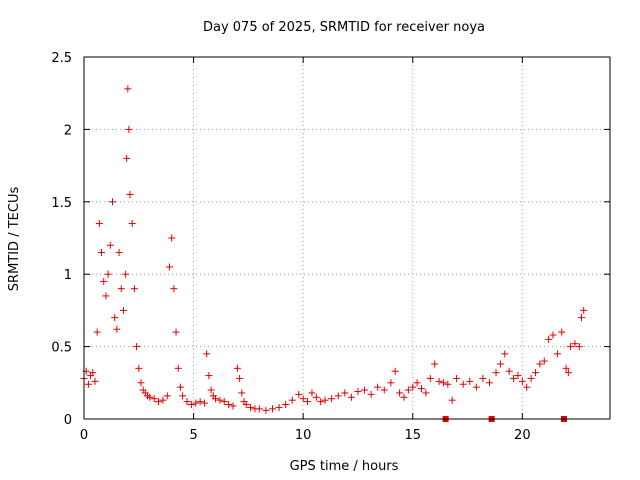 The width and height of the screenshot is (640, 480). I want to click on y-tick-label: 0, so click(68, 420).